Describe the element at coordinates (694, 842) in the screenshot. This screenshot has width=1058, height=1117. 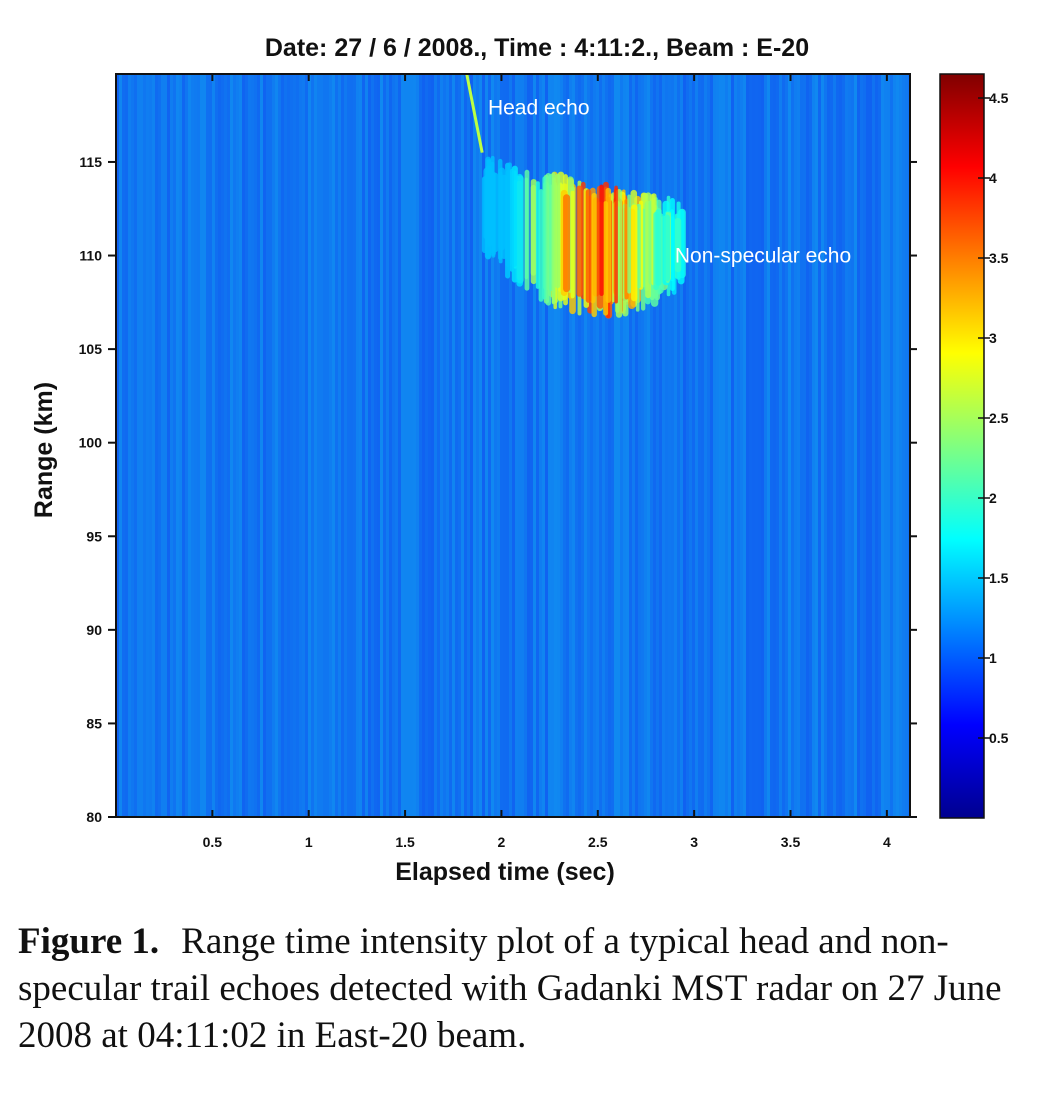
I see `x-tick-label: 3` at that location.